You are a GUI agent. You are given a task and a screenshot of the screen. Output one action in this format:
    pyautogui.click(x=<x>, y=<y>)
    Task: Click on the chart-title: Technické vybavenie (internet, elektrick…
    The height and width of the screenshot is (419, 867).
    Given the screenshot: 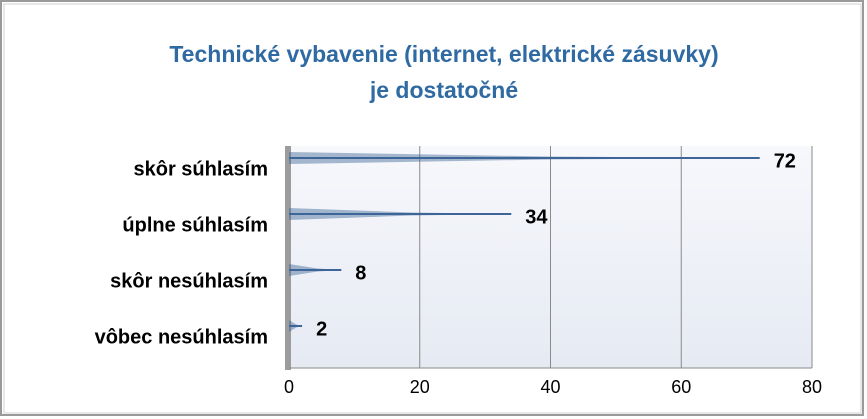 What is the action you would take?
    pyautogui.click(x=443, y=54)
    